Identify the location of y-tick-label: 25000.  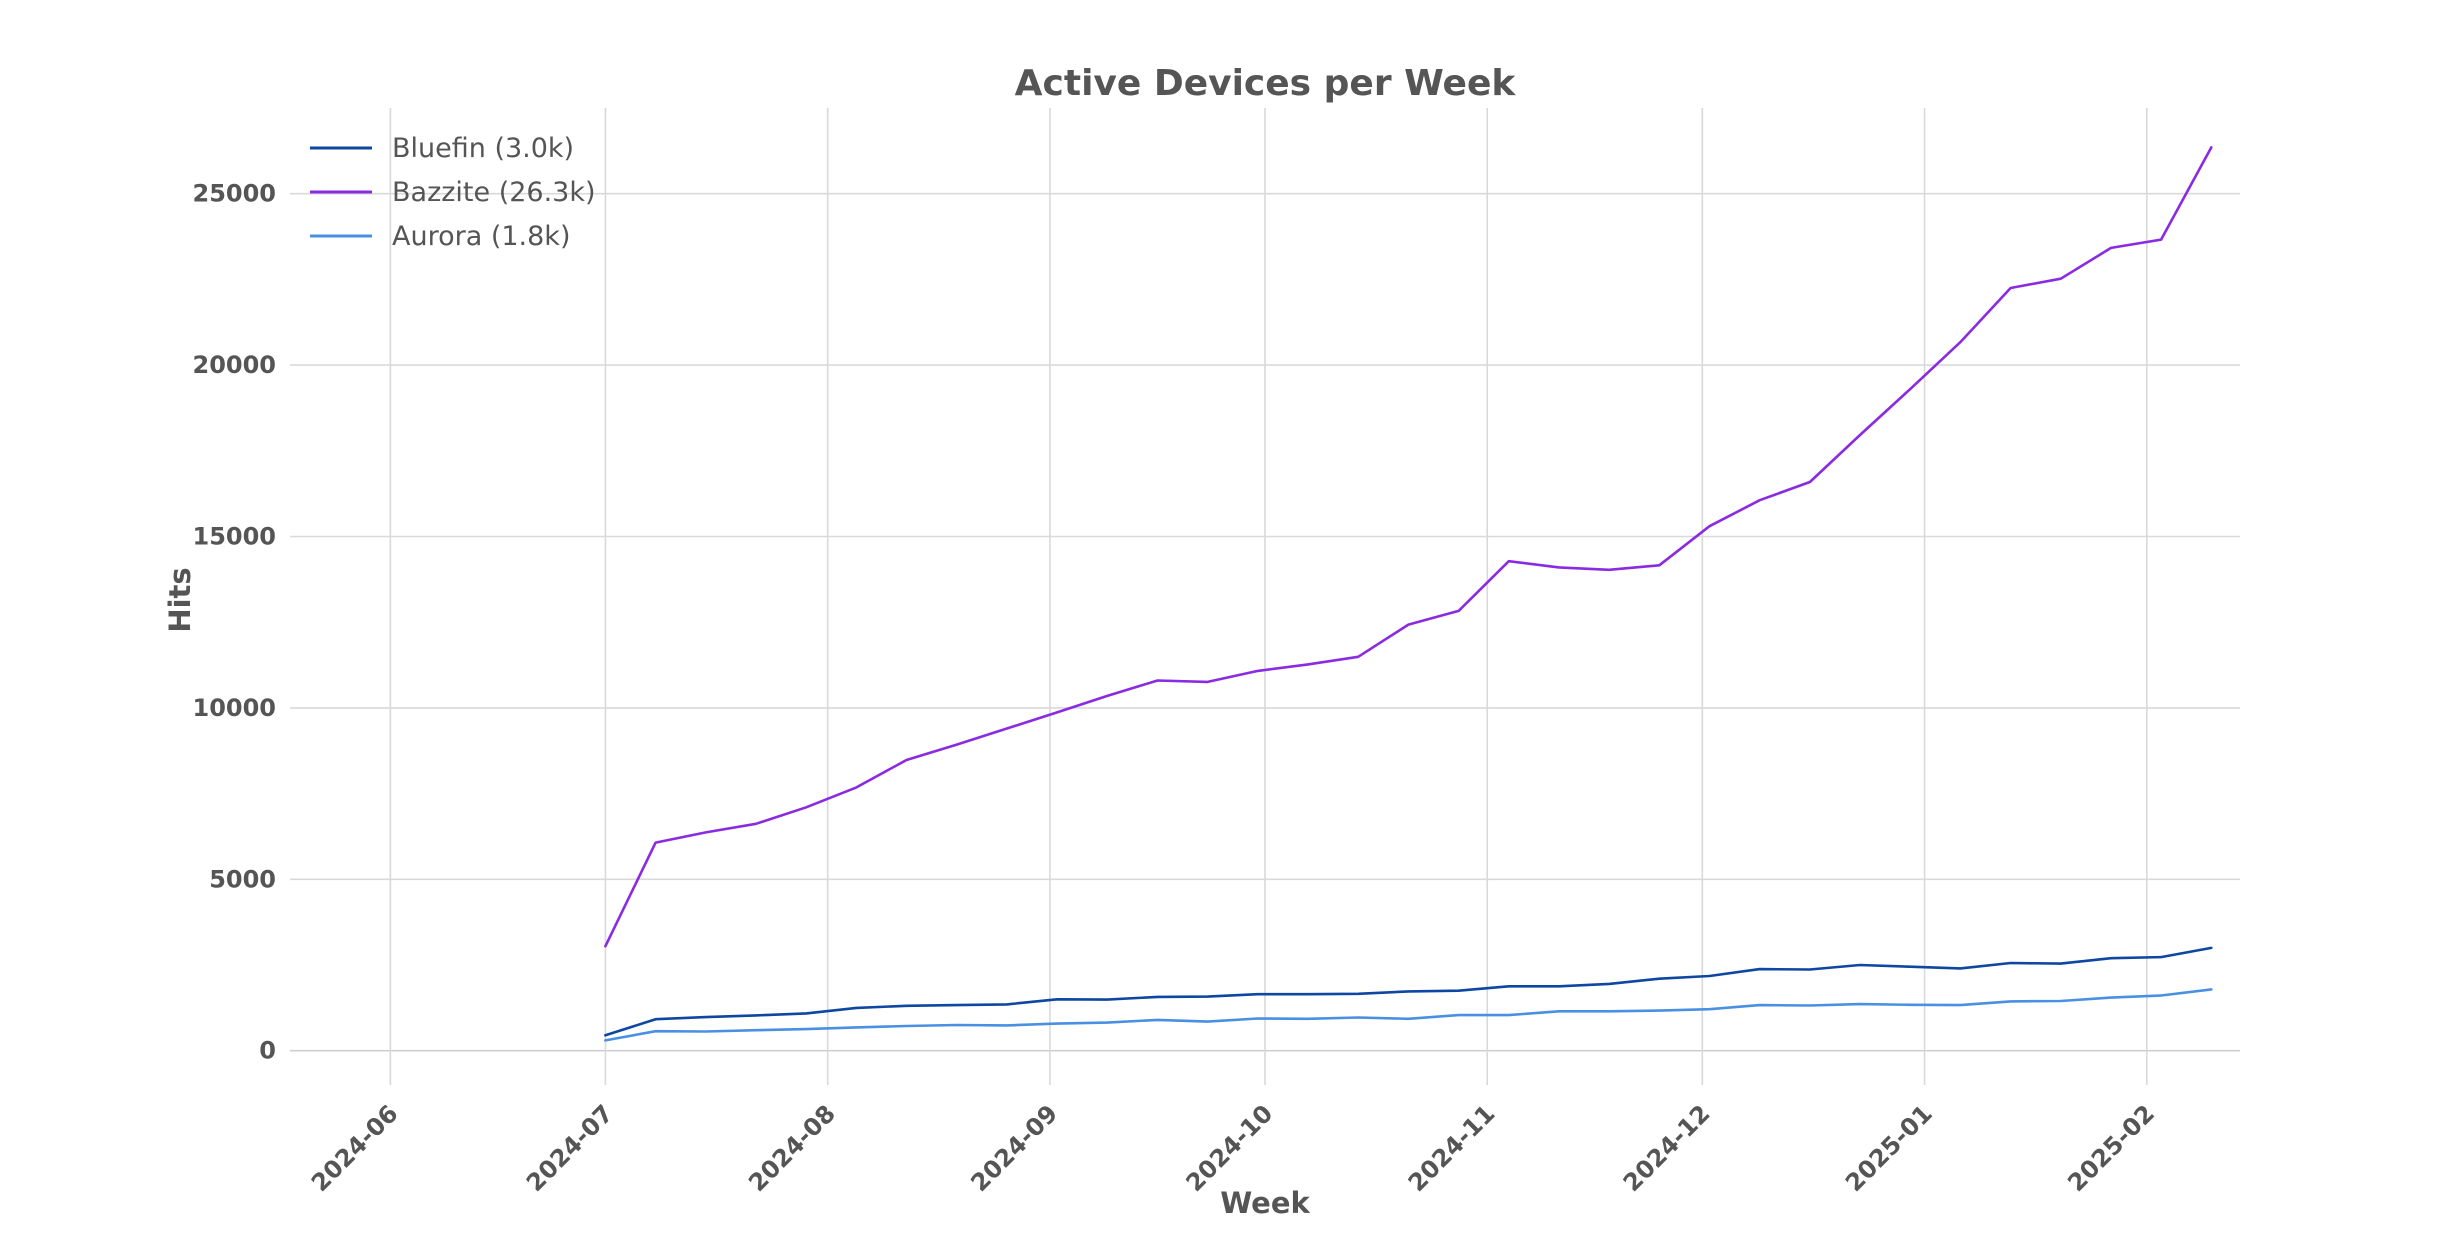
(235, 194).